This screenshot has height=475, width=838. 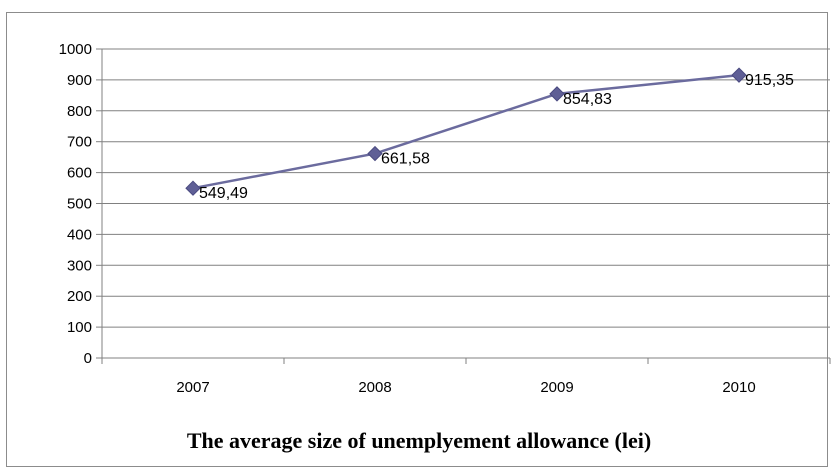 I want to click on y-tick-label: 600, so click(x=79, y=173).